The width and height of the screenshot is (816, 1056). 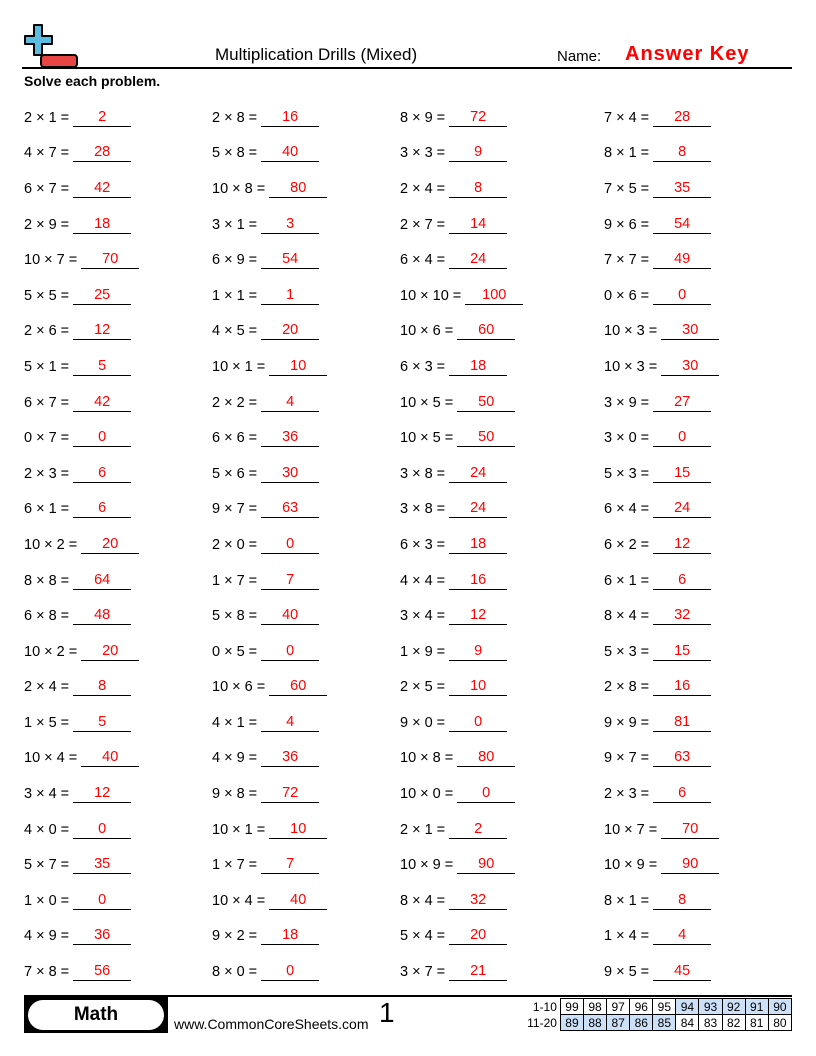 I want to click on problem: 10 × 1 = 10, so click(x=270, y=830).